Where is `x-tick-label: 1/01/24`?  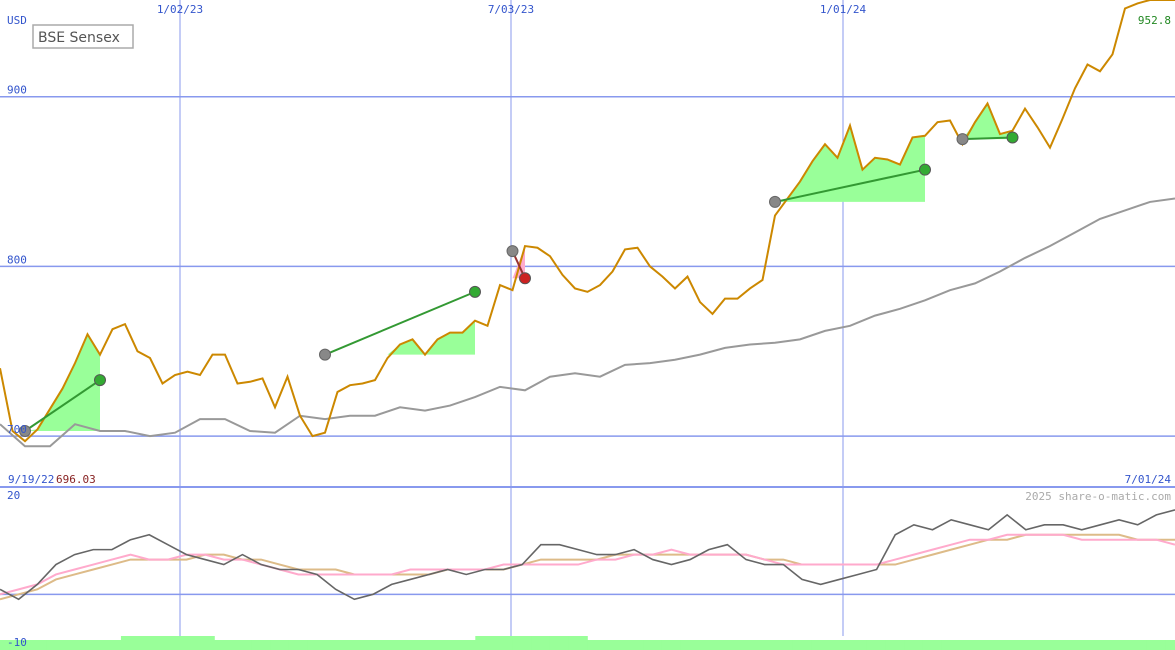
x-tick-label: 1/01/24 is located at coordinates (843, 9).